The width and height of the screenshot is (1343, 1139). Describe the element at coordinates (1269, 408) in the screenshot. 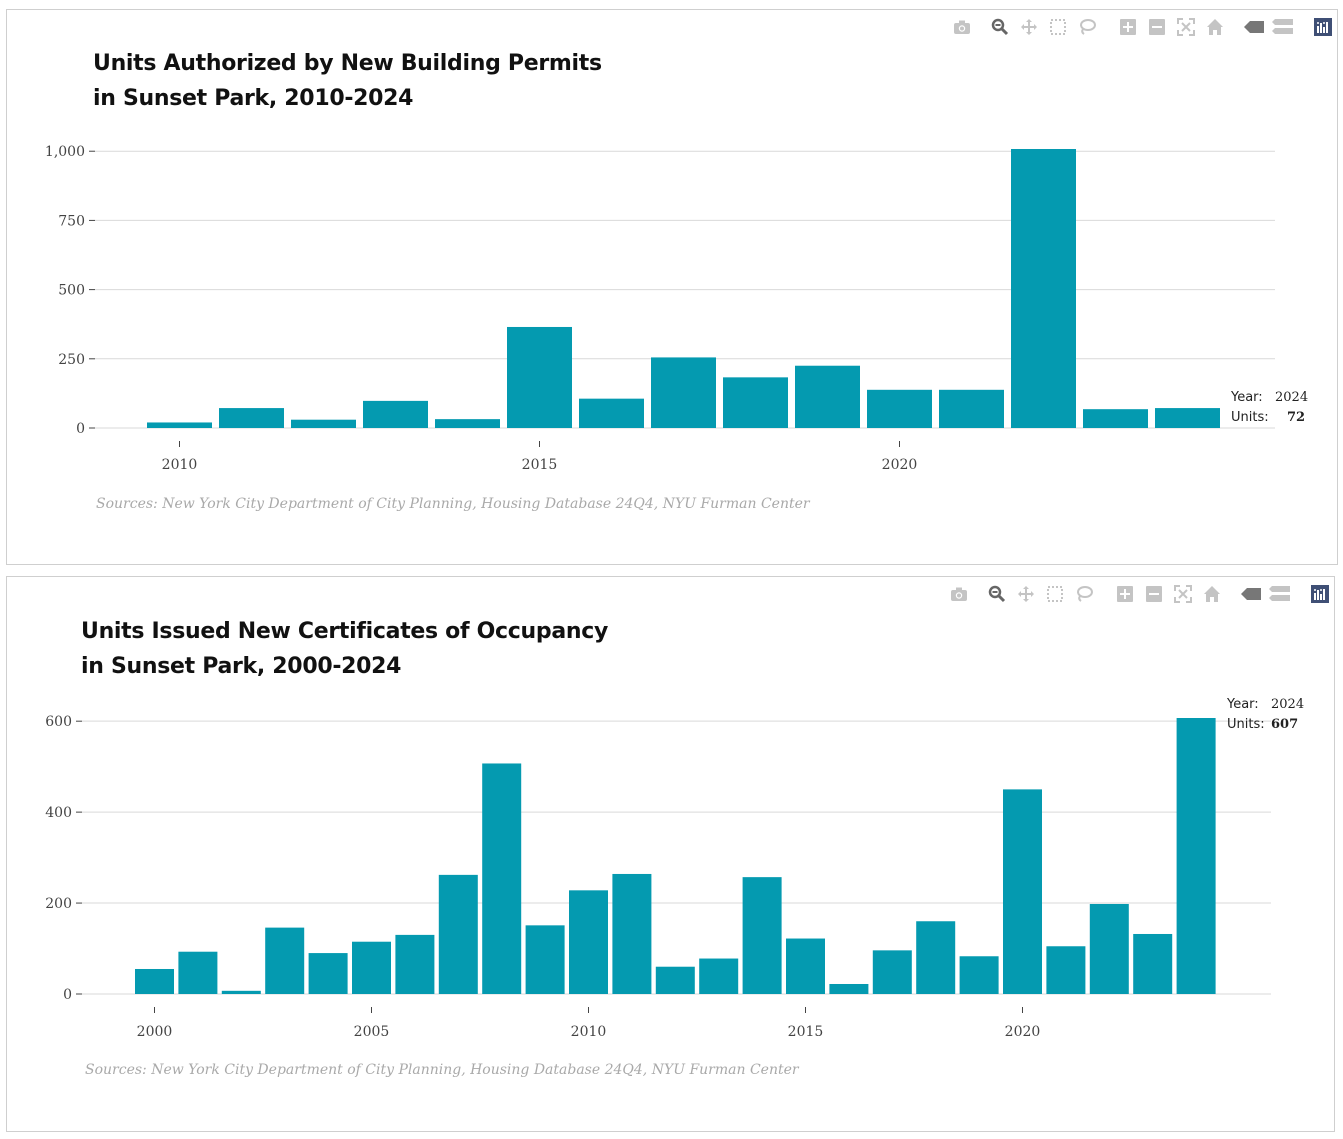

I see `hover-tooltip: Year: 2024 Units: 72` at that location.